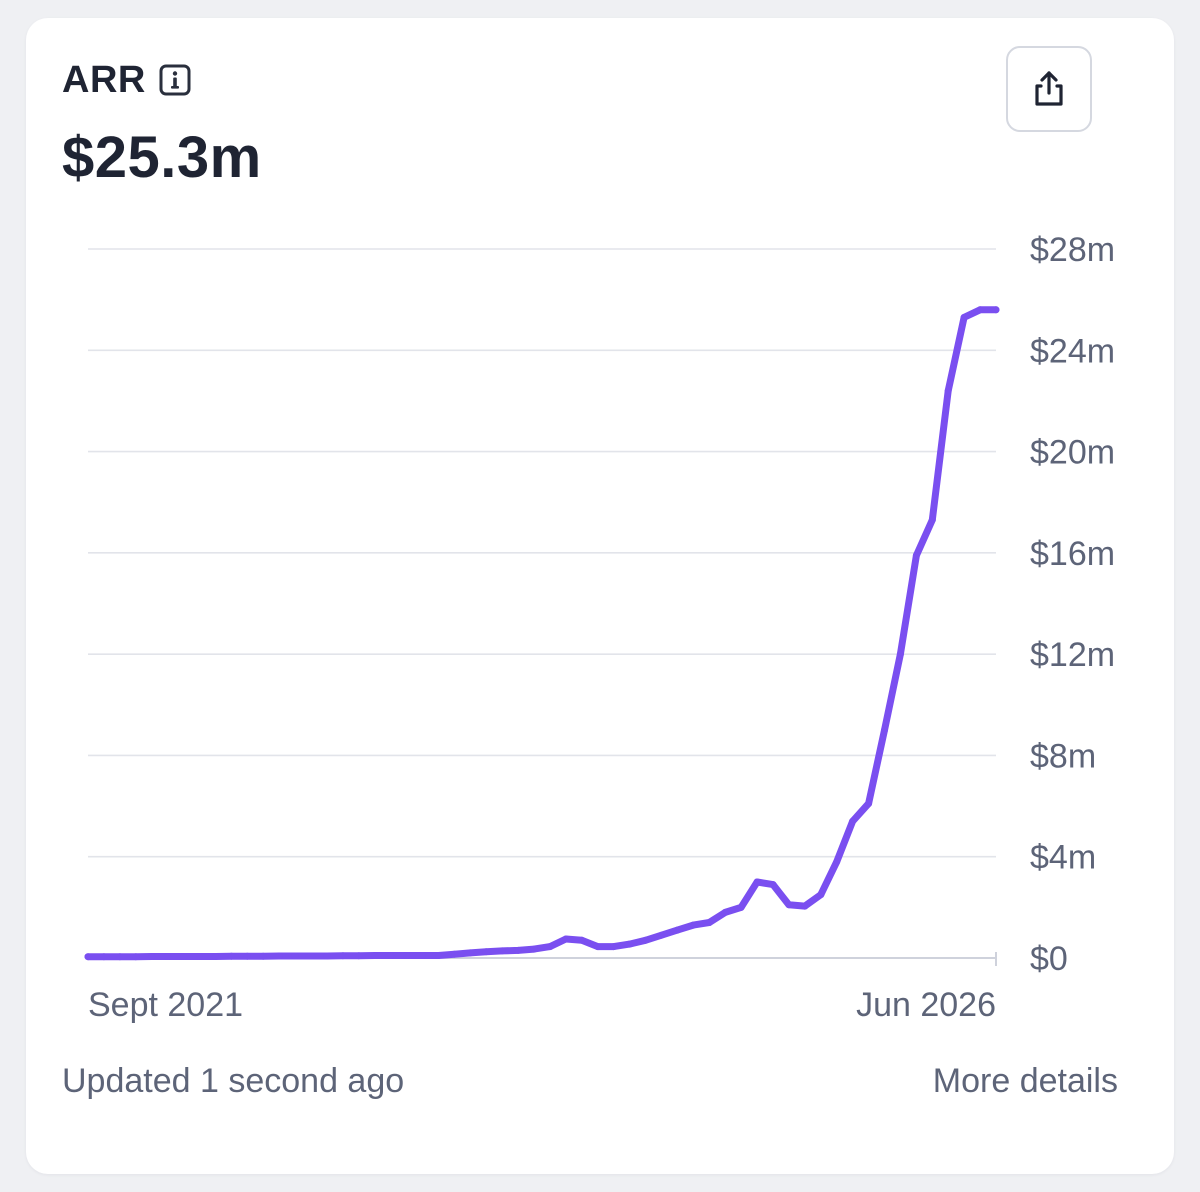  What do you see at coordinates (1063, 756) in the screenshot?
I see `y-tick-label: $8m` at bounding box center [1063, 756].